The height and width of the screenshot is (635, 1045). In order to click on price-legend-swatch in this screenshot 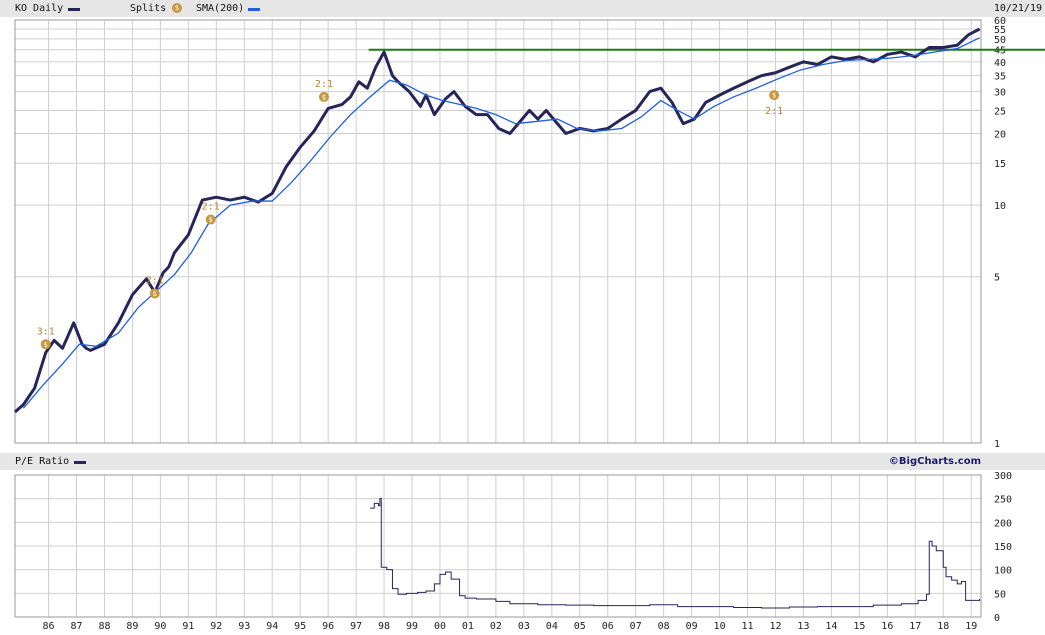, I will do `click(74, 9)`.